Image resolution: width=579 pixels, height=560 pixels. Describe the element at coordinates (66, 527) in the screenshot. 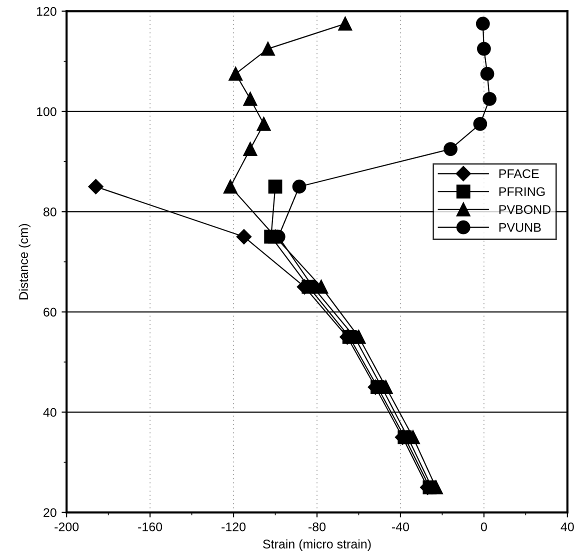

I see `x-tick-label: -200` at that location.